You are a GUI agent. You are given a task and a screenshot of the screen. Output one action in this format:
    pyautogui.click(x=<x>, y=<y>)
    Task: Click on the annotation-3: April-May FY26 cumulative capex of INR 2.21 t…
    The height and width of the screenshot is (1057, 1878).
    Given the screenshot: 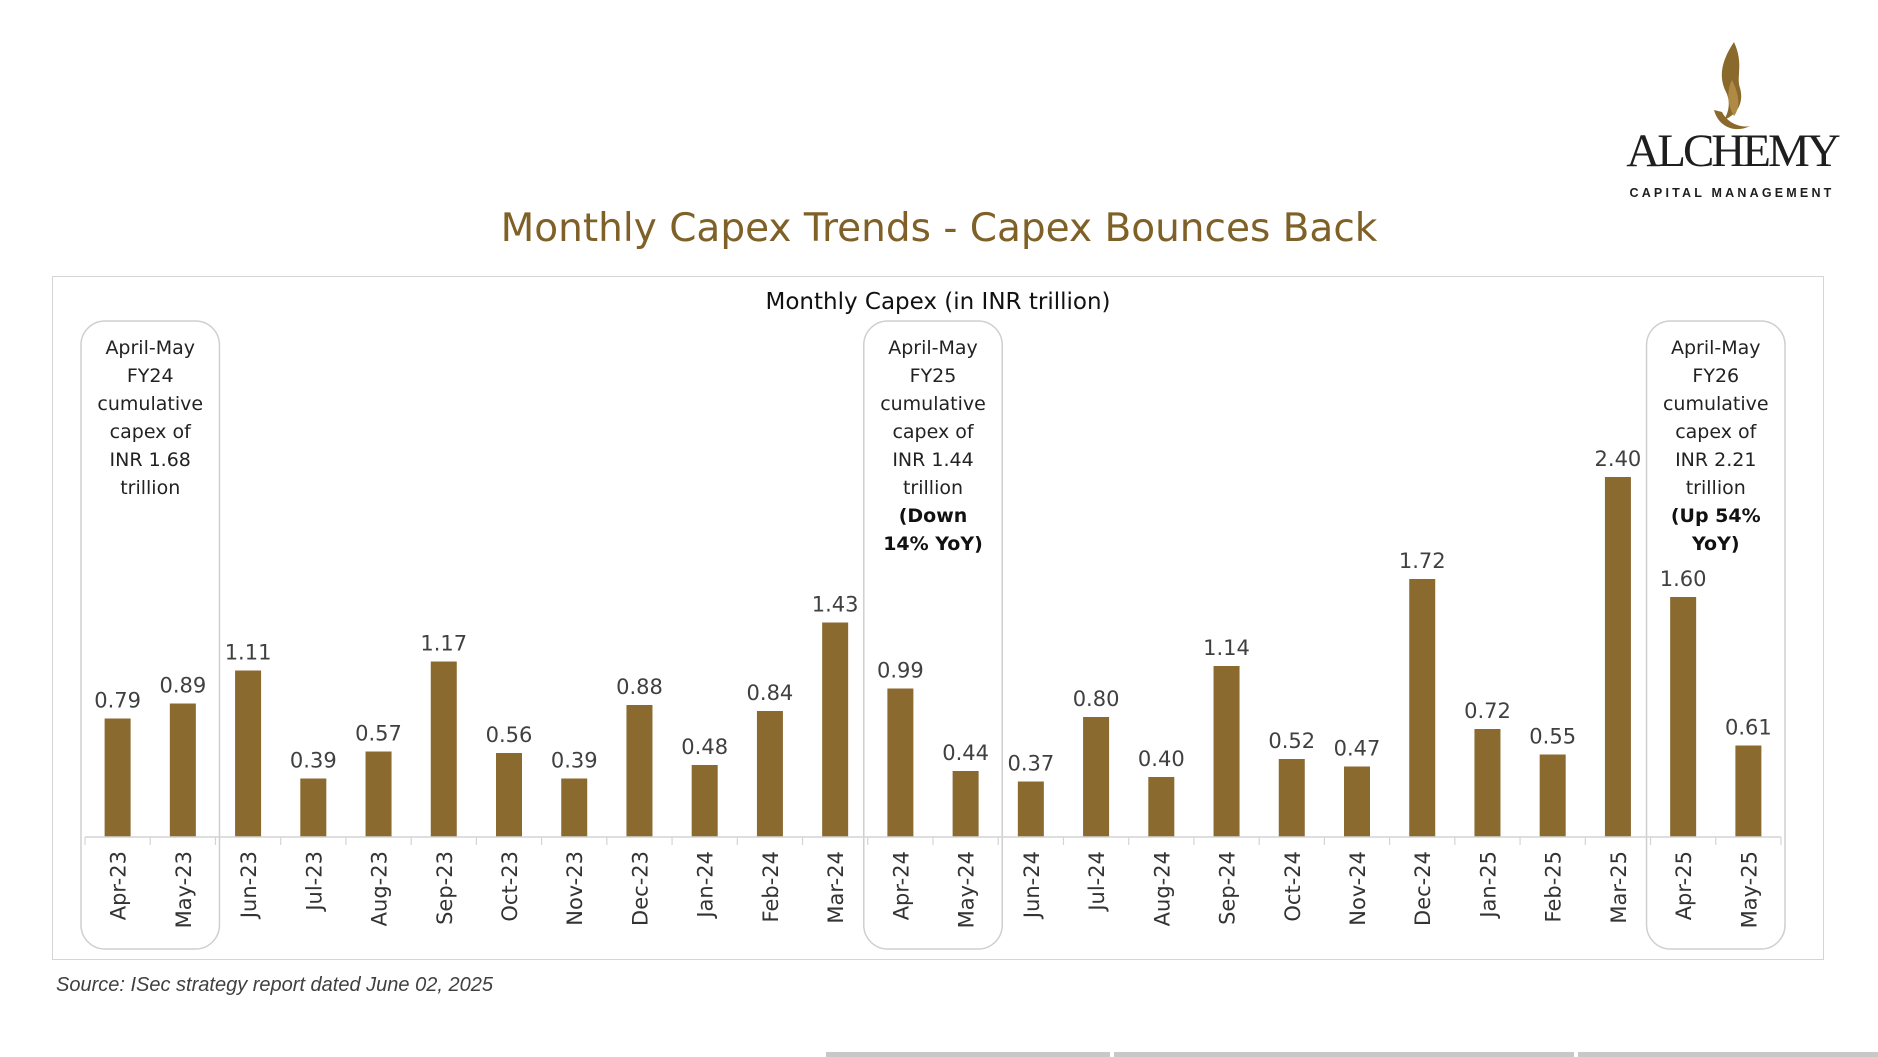 What is the action you would take?
    pyautogui.click(x=1715, y=635)
    